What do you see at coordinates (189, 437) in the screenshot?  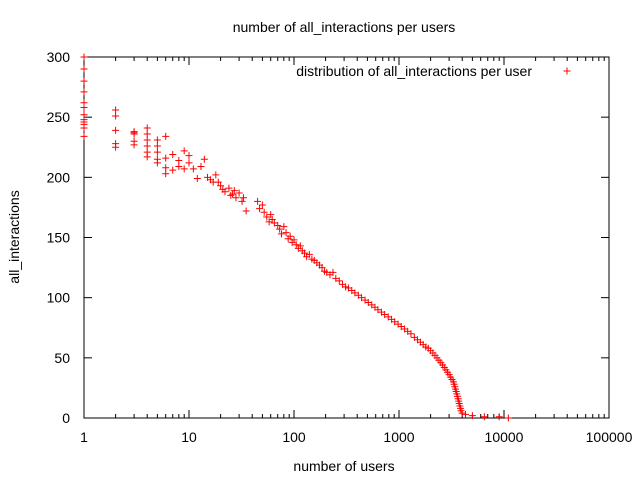 I see `x-tick-label: 10` at bounding box center [189, 437].